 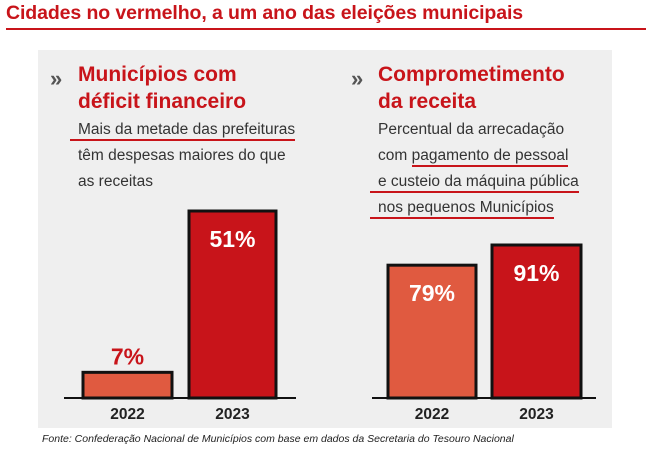 I want to click on right-title-line1: Comprometimento, so click(x=471, y=74).